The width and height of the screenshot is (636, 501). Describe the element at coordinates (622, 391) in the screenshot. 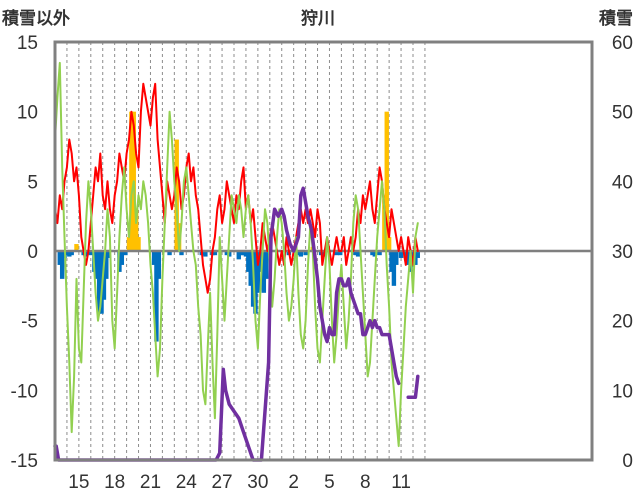

I see `right-tick-label: 10` at that location.